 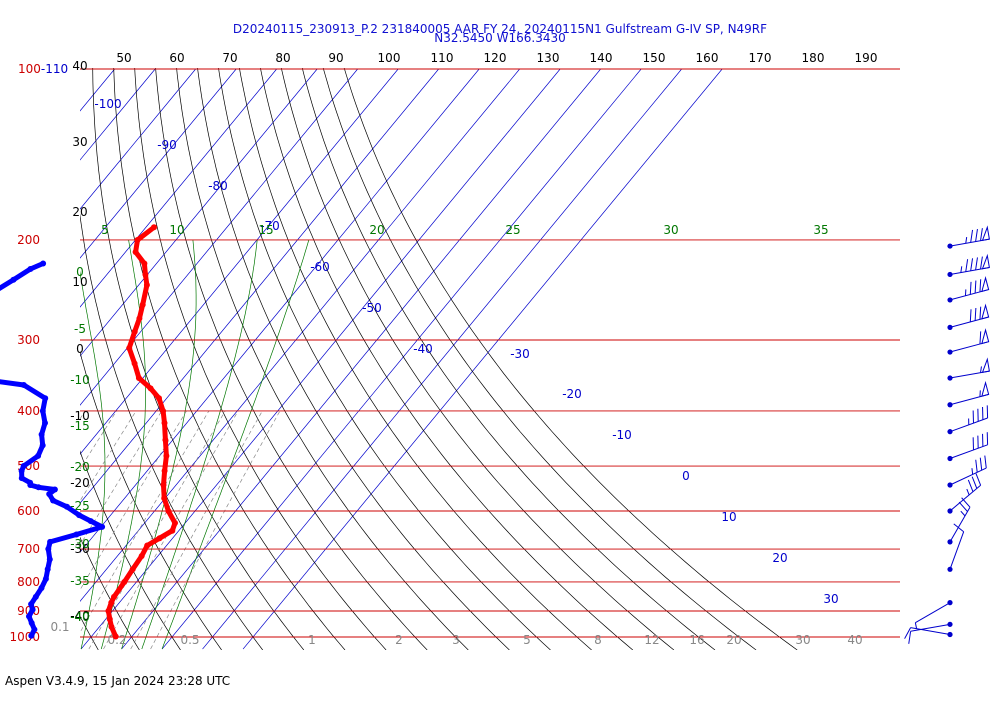 I want to click on theta-top-label: 160, so click(x=707, y=58).